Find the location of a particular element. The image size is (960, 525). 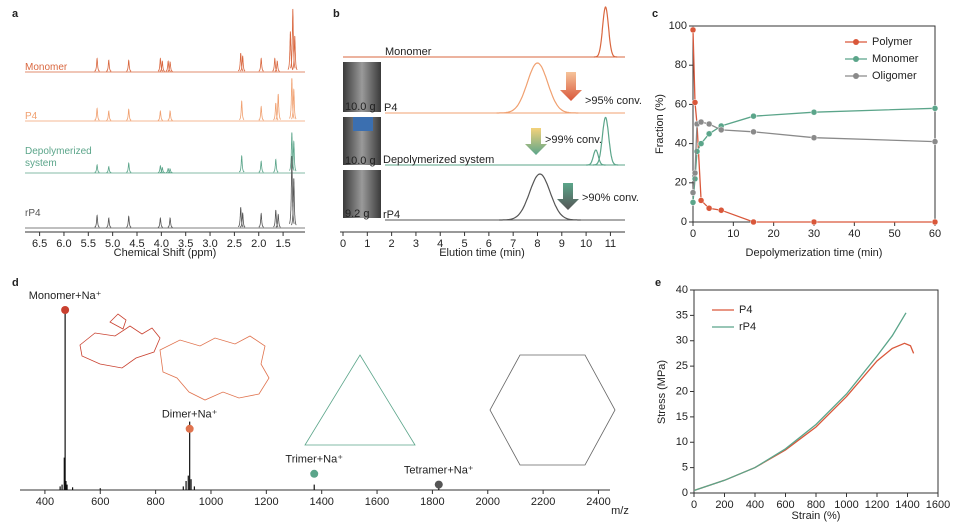

x-tick-label: 8 is located at coordinates (537, 244).